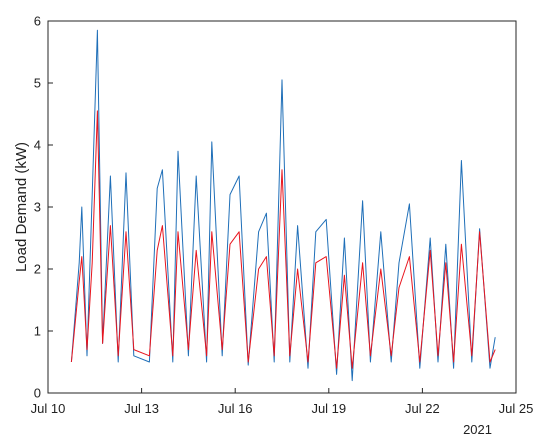 The image size is (550, 446). I want to click on x-tick-label: Jul 25, so click(516, 408).